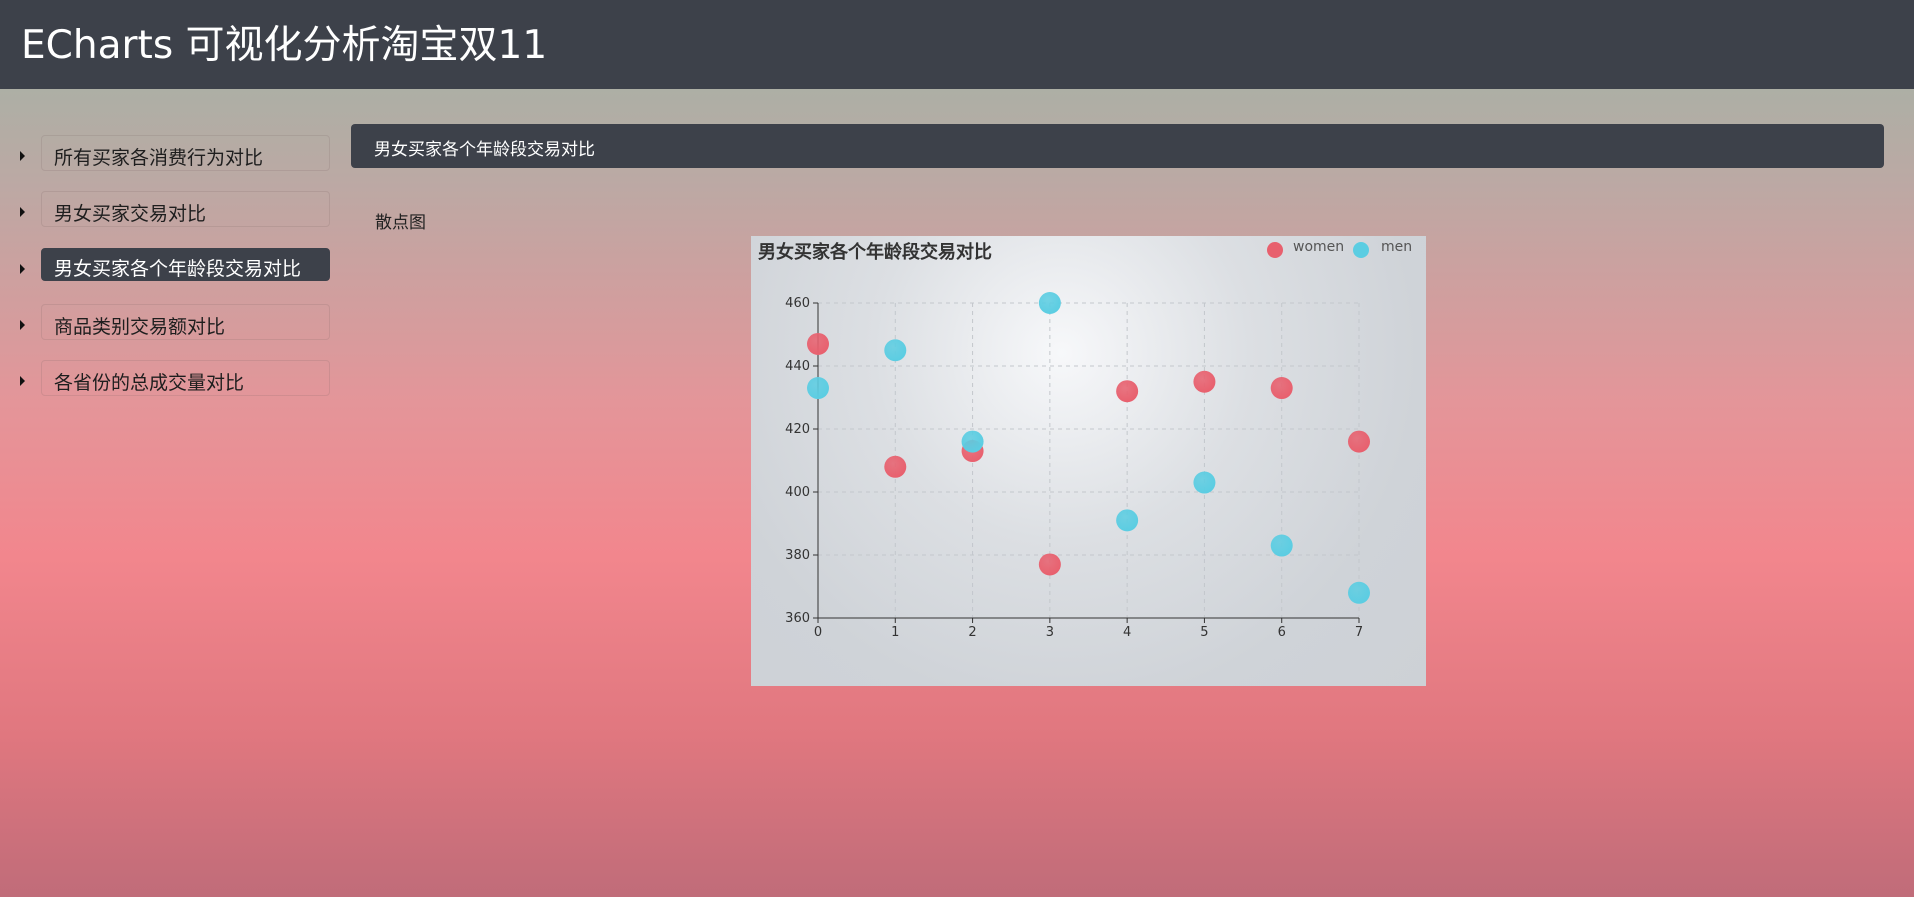 This screenshot has height=897, width=1914. I want to click on legend-men-label: men, so click(1397, 247).